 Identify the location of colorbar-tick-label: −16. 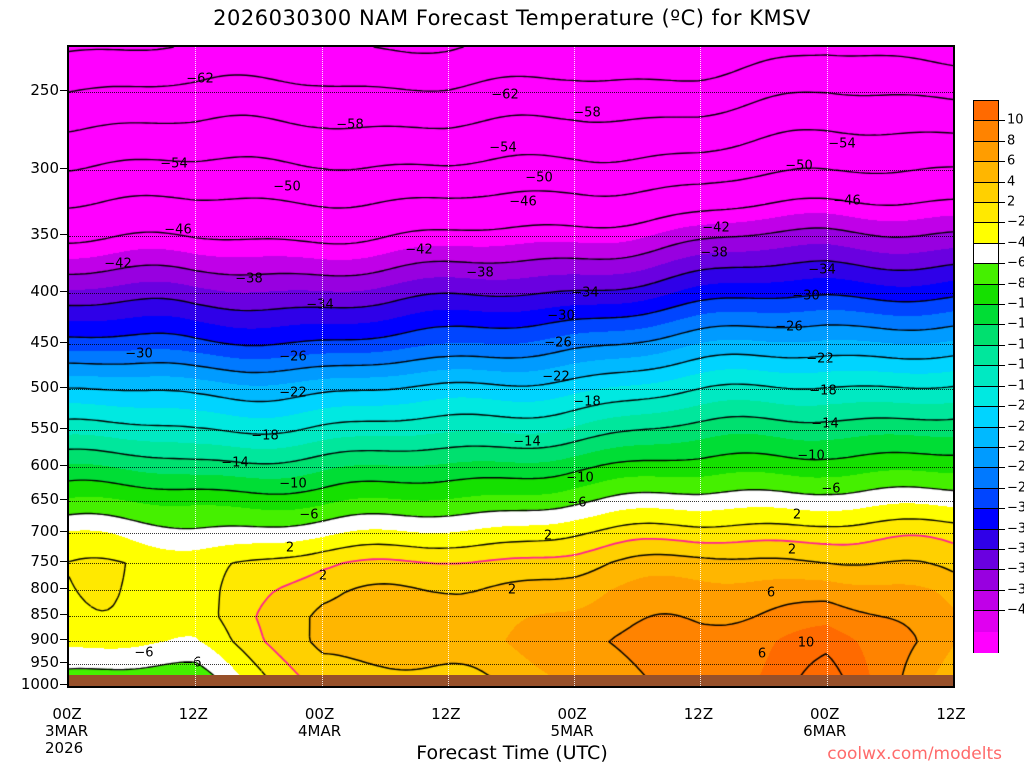
(1015, 365).